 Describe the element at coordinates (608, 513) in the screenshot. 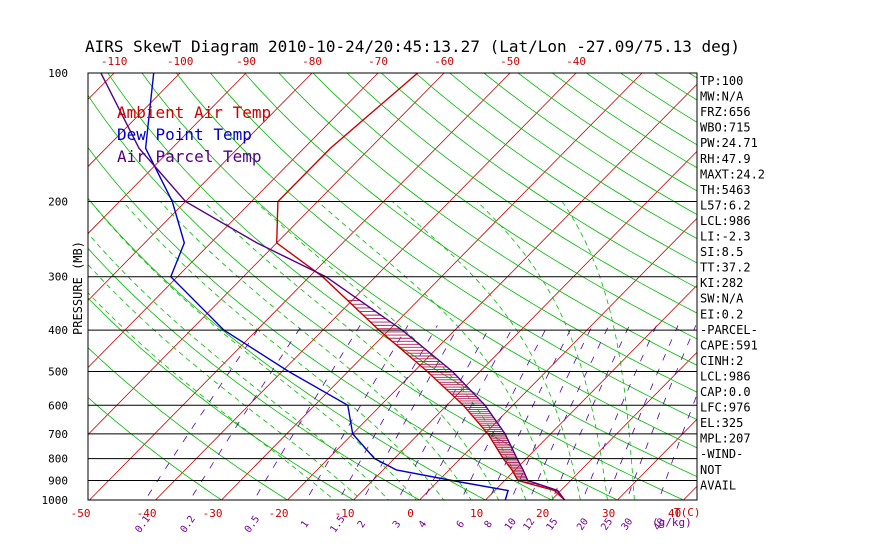

I see `bottom-temp-tick-label: 30` at that location.